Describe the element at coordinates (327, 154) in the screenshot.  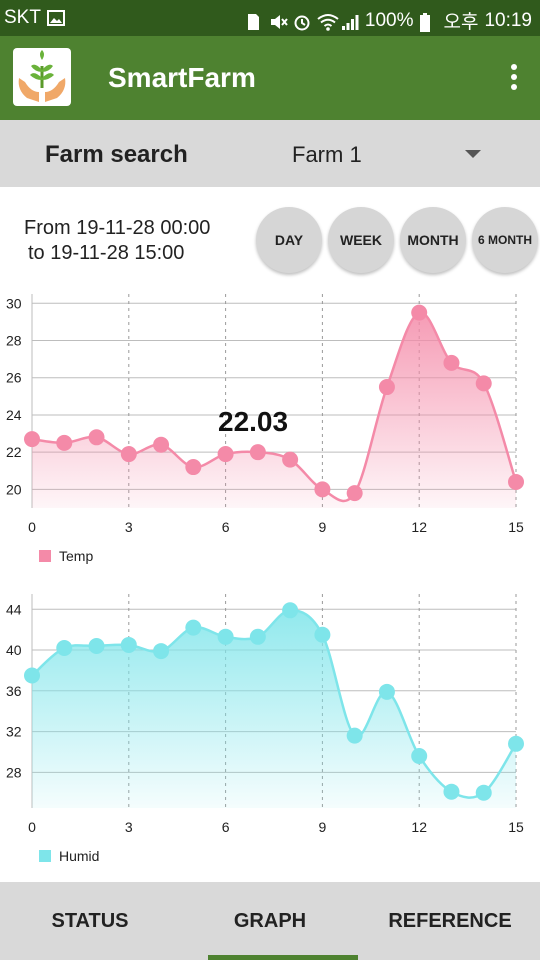
I see `farm-select: Farm 1` at that location.